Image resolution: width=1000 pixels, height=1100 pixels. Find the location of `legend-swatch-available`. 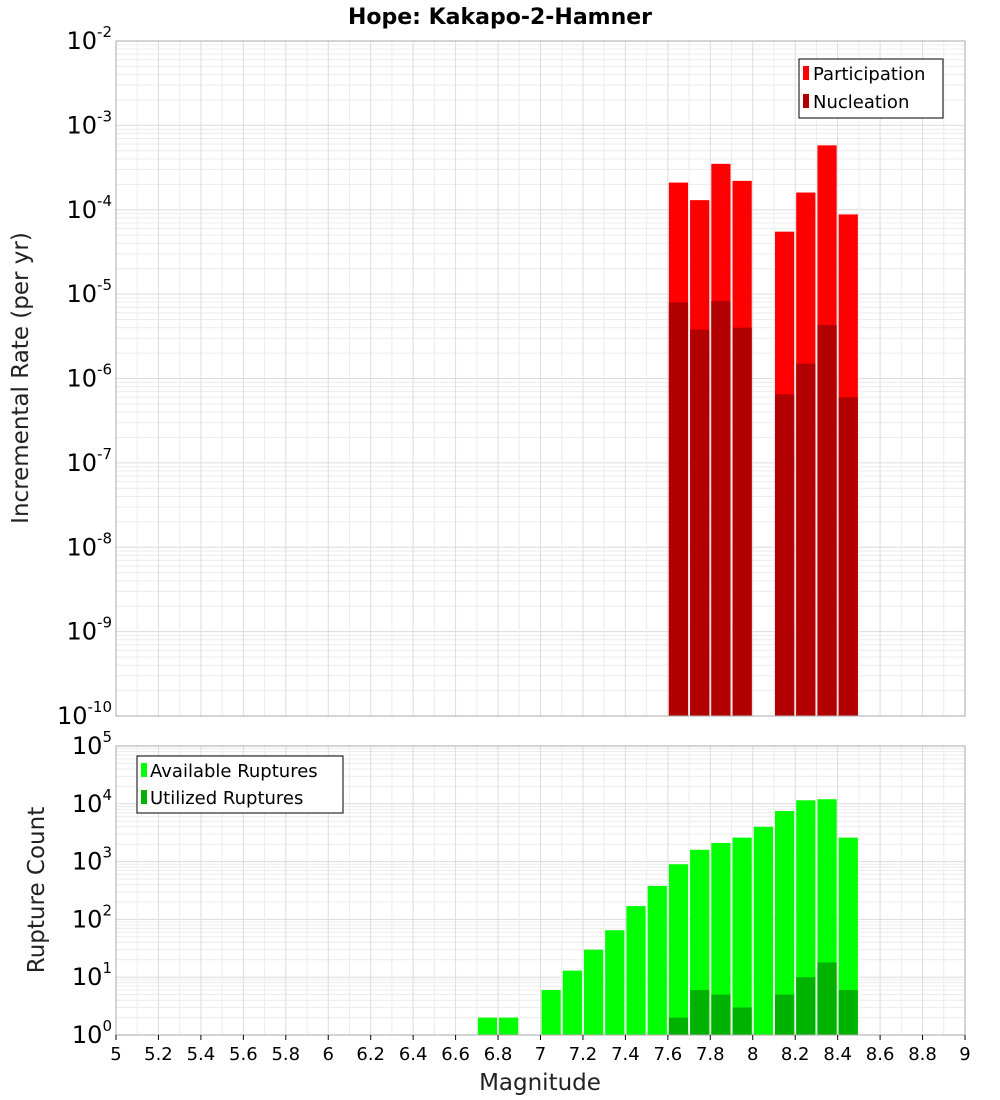

legend-swatch-available is located at coordinates (144, 770).